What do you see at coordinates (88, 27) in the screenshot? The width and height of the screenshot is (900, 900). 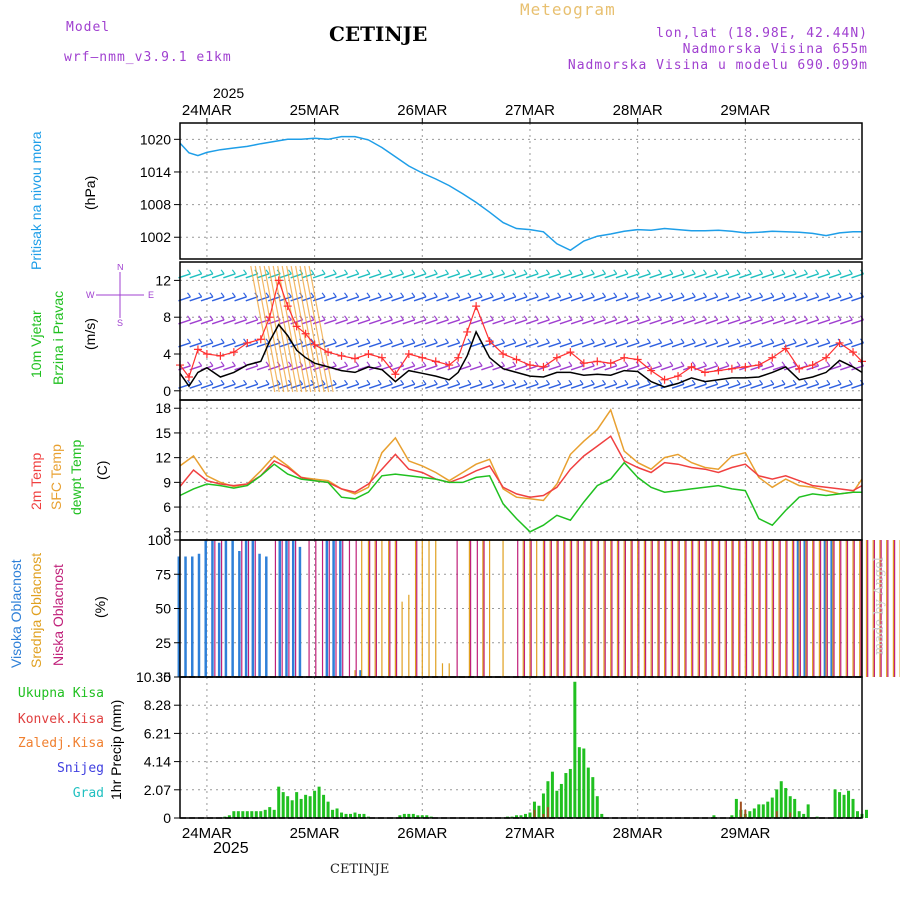 I see `model-label: Model` at bounding box center [88, 27].